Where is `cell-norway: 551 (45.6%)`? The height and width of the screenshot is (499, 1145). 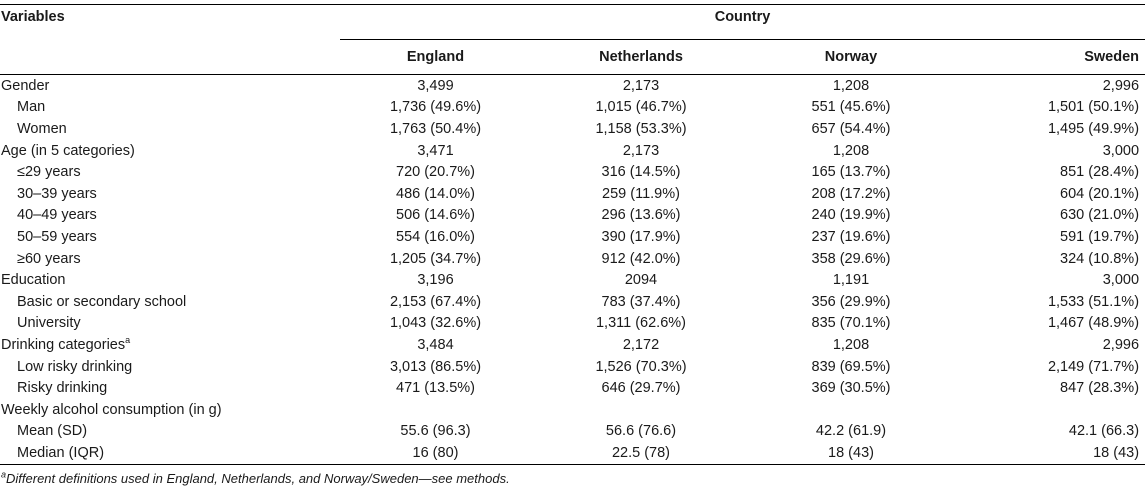 cell-norway: 551 (45.6%) is located at coordinates (851, 107).